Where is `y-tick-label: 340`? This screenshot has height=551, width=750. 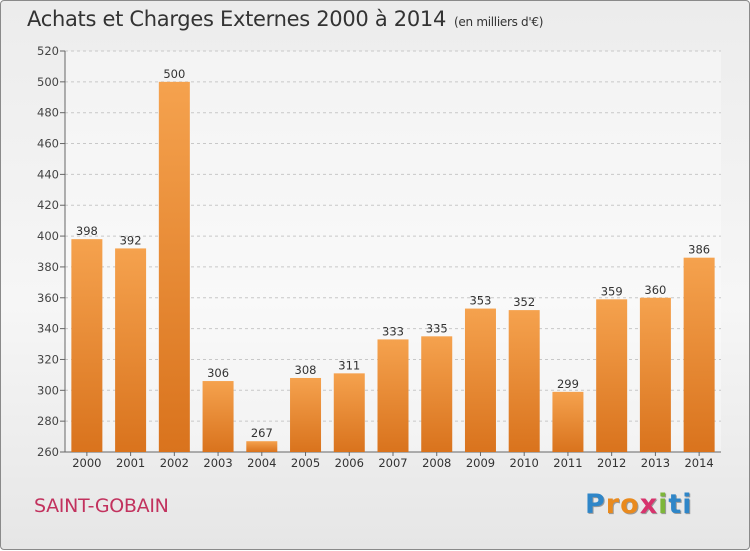
y-tick-label: 340 is located at coordinates (48, 329).